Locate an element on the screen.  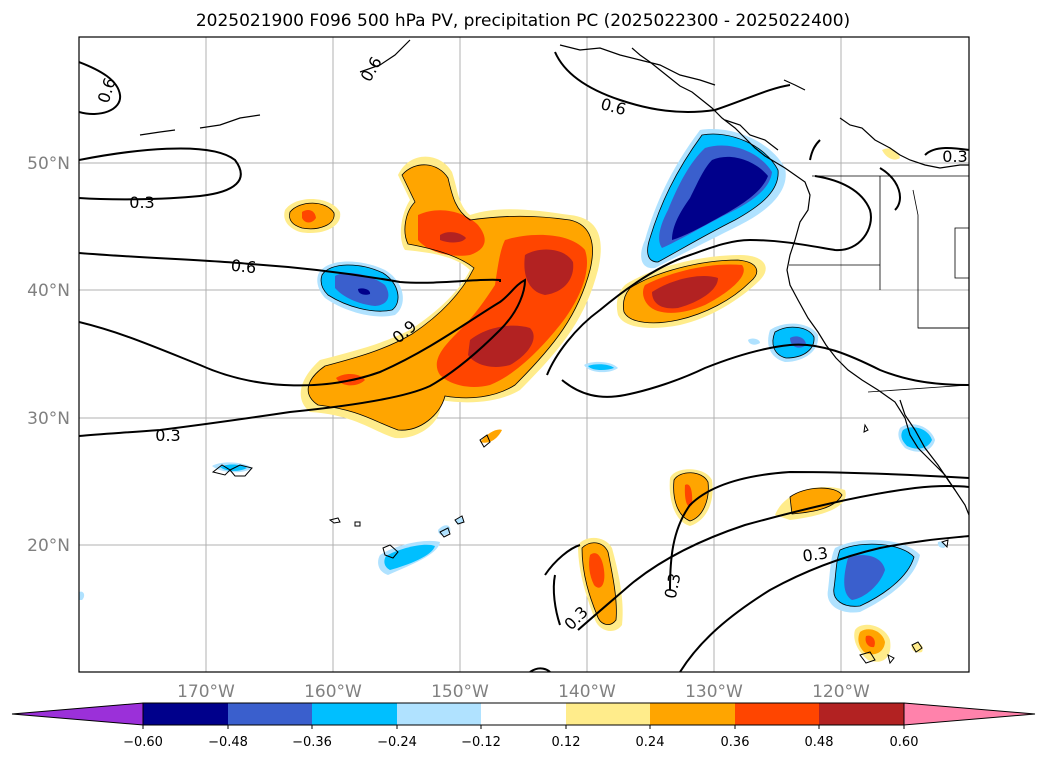
colorbar-tick-label: −0.24 is located at coordinates (397, 742).